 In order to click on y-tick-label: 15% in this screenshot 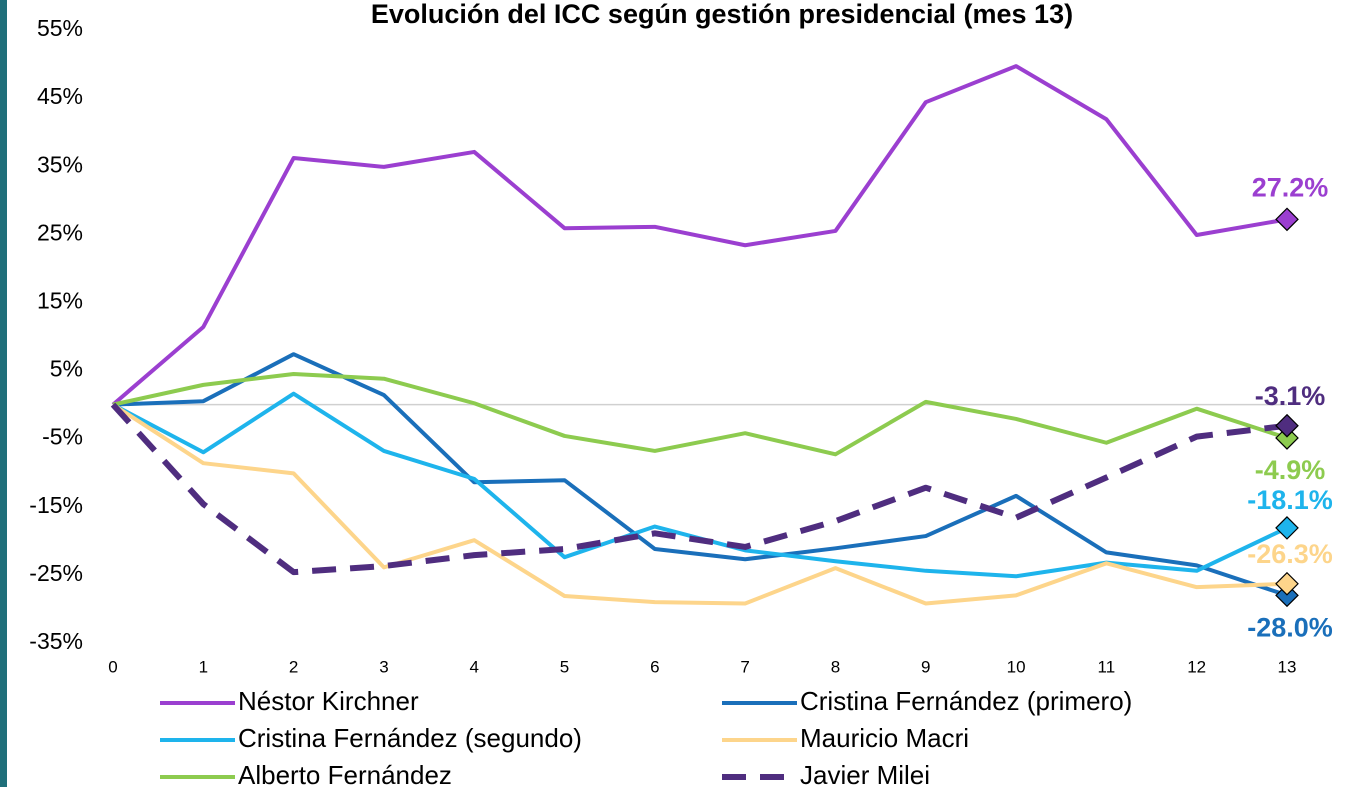, I will do `click(60, 301)`.